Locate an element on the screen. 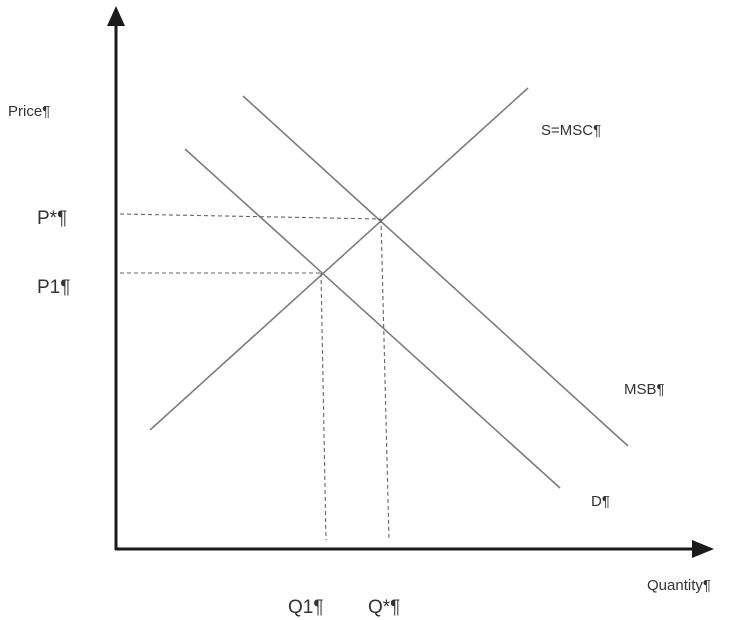  x-axis-arrowhead is located at coordinates (703, 549).